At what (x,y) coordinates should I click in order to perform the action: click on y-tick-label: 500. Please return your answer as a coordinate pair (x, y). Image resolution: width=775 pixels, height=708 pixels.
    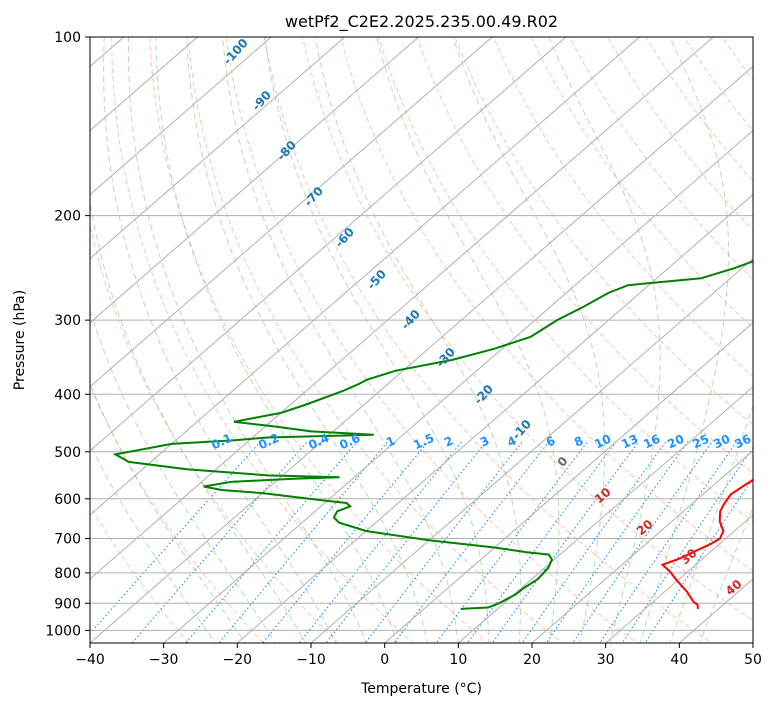
    Looking at the image, I should click on (67, 453).